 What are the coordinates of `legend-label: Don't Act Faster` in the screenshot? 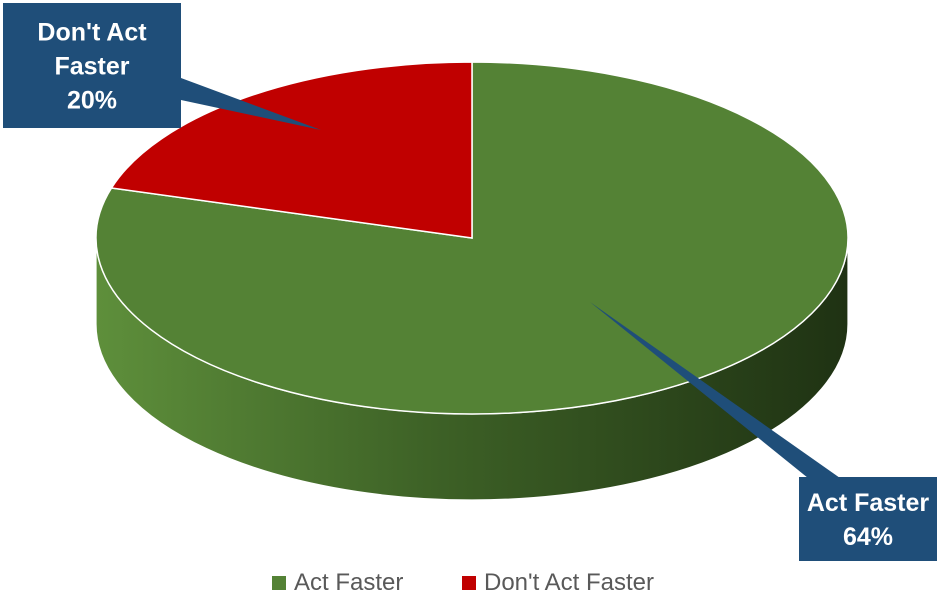 It's located at (569, 582).